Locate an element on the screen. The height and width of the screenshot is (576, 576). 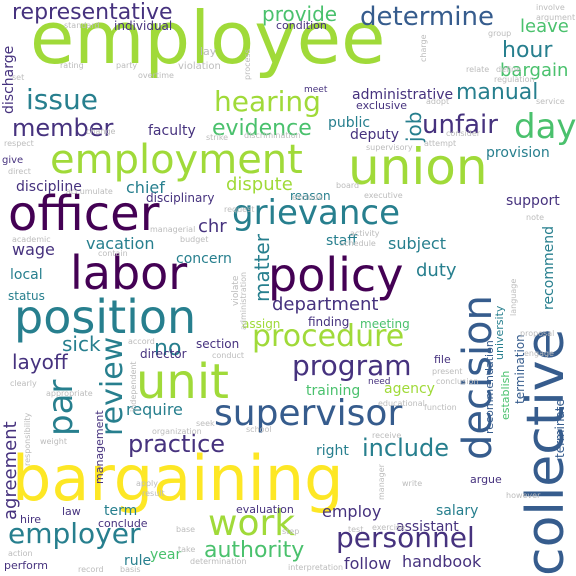
word-term: term is located at coordinates (121, 511).